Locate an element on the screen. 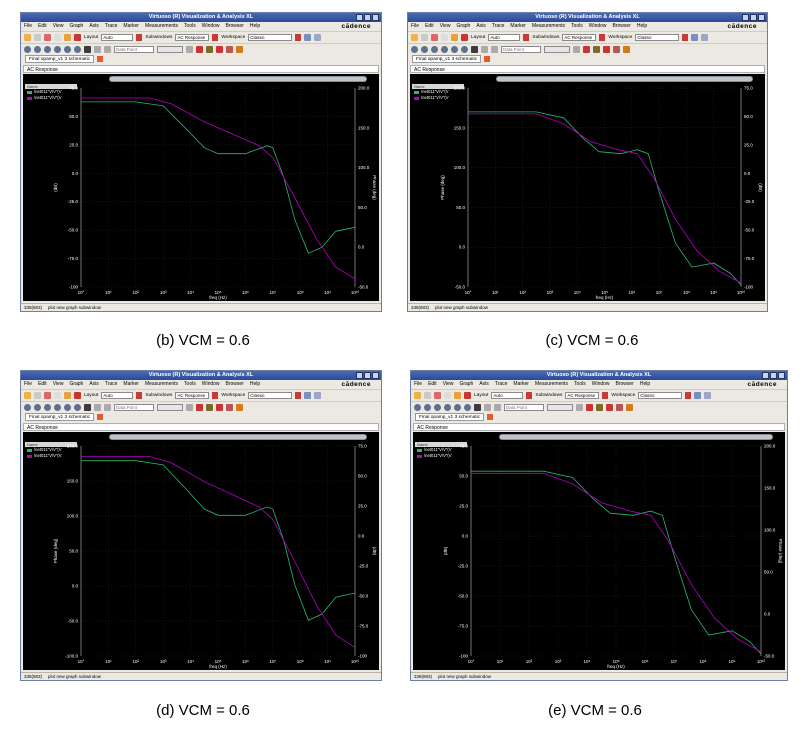 This screenshot has width=805, height=738. menu-item: Axis is located at coordinates (94, 26).